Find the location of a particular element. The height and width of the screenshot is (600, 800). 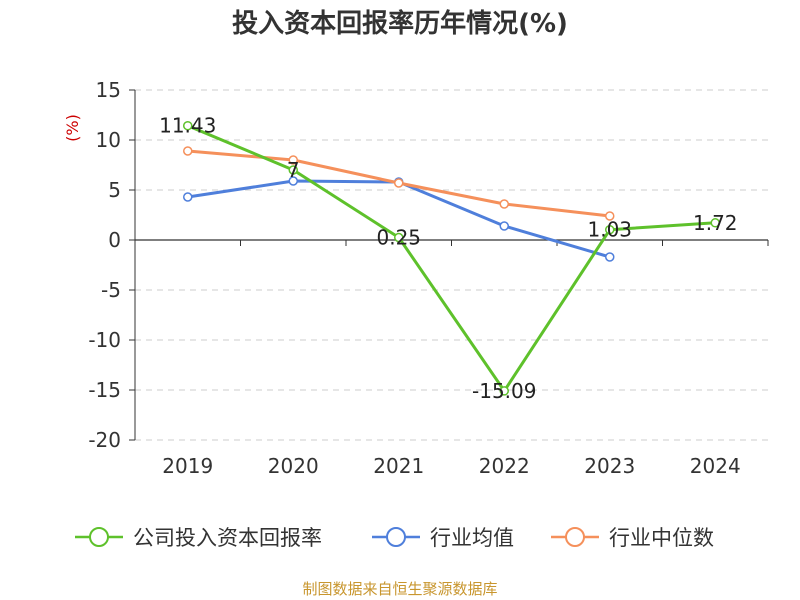

y-tick-label: 0 is located at coordinates (114, 240).